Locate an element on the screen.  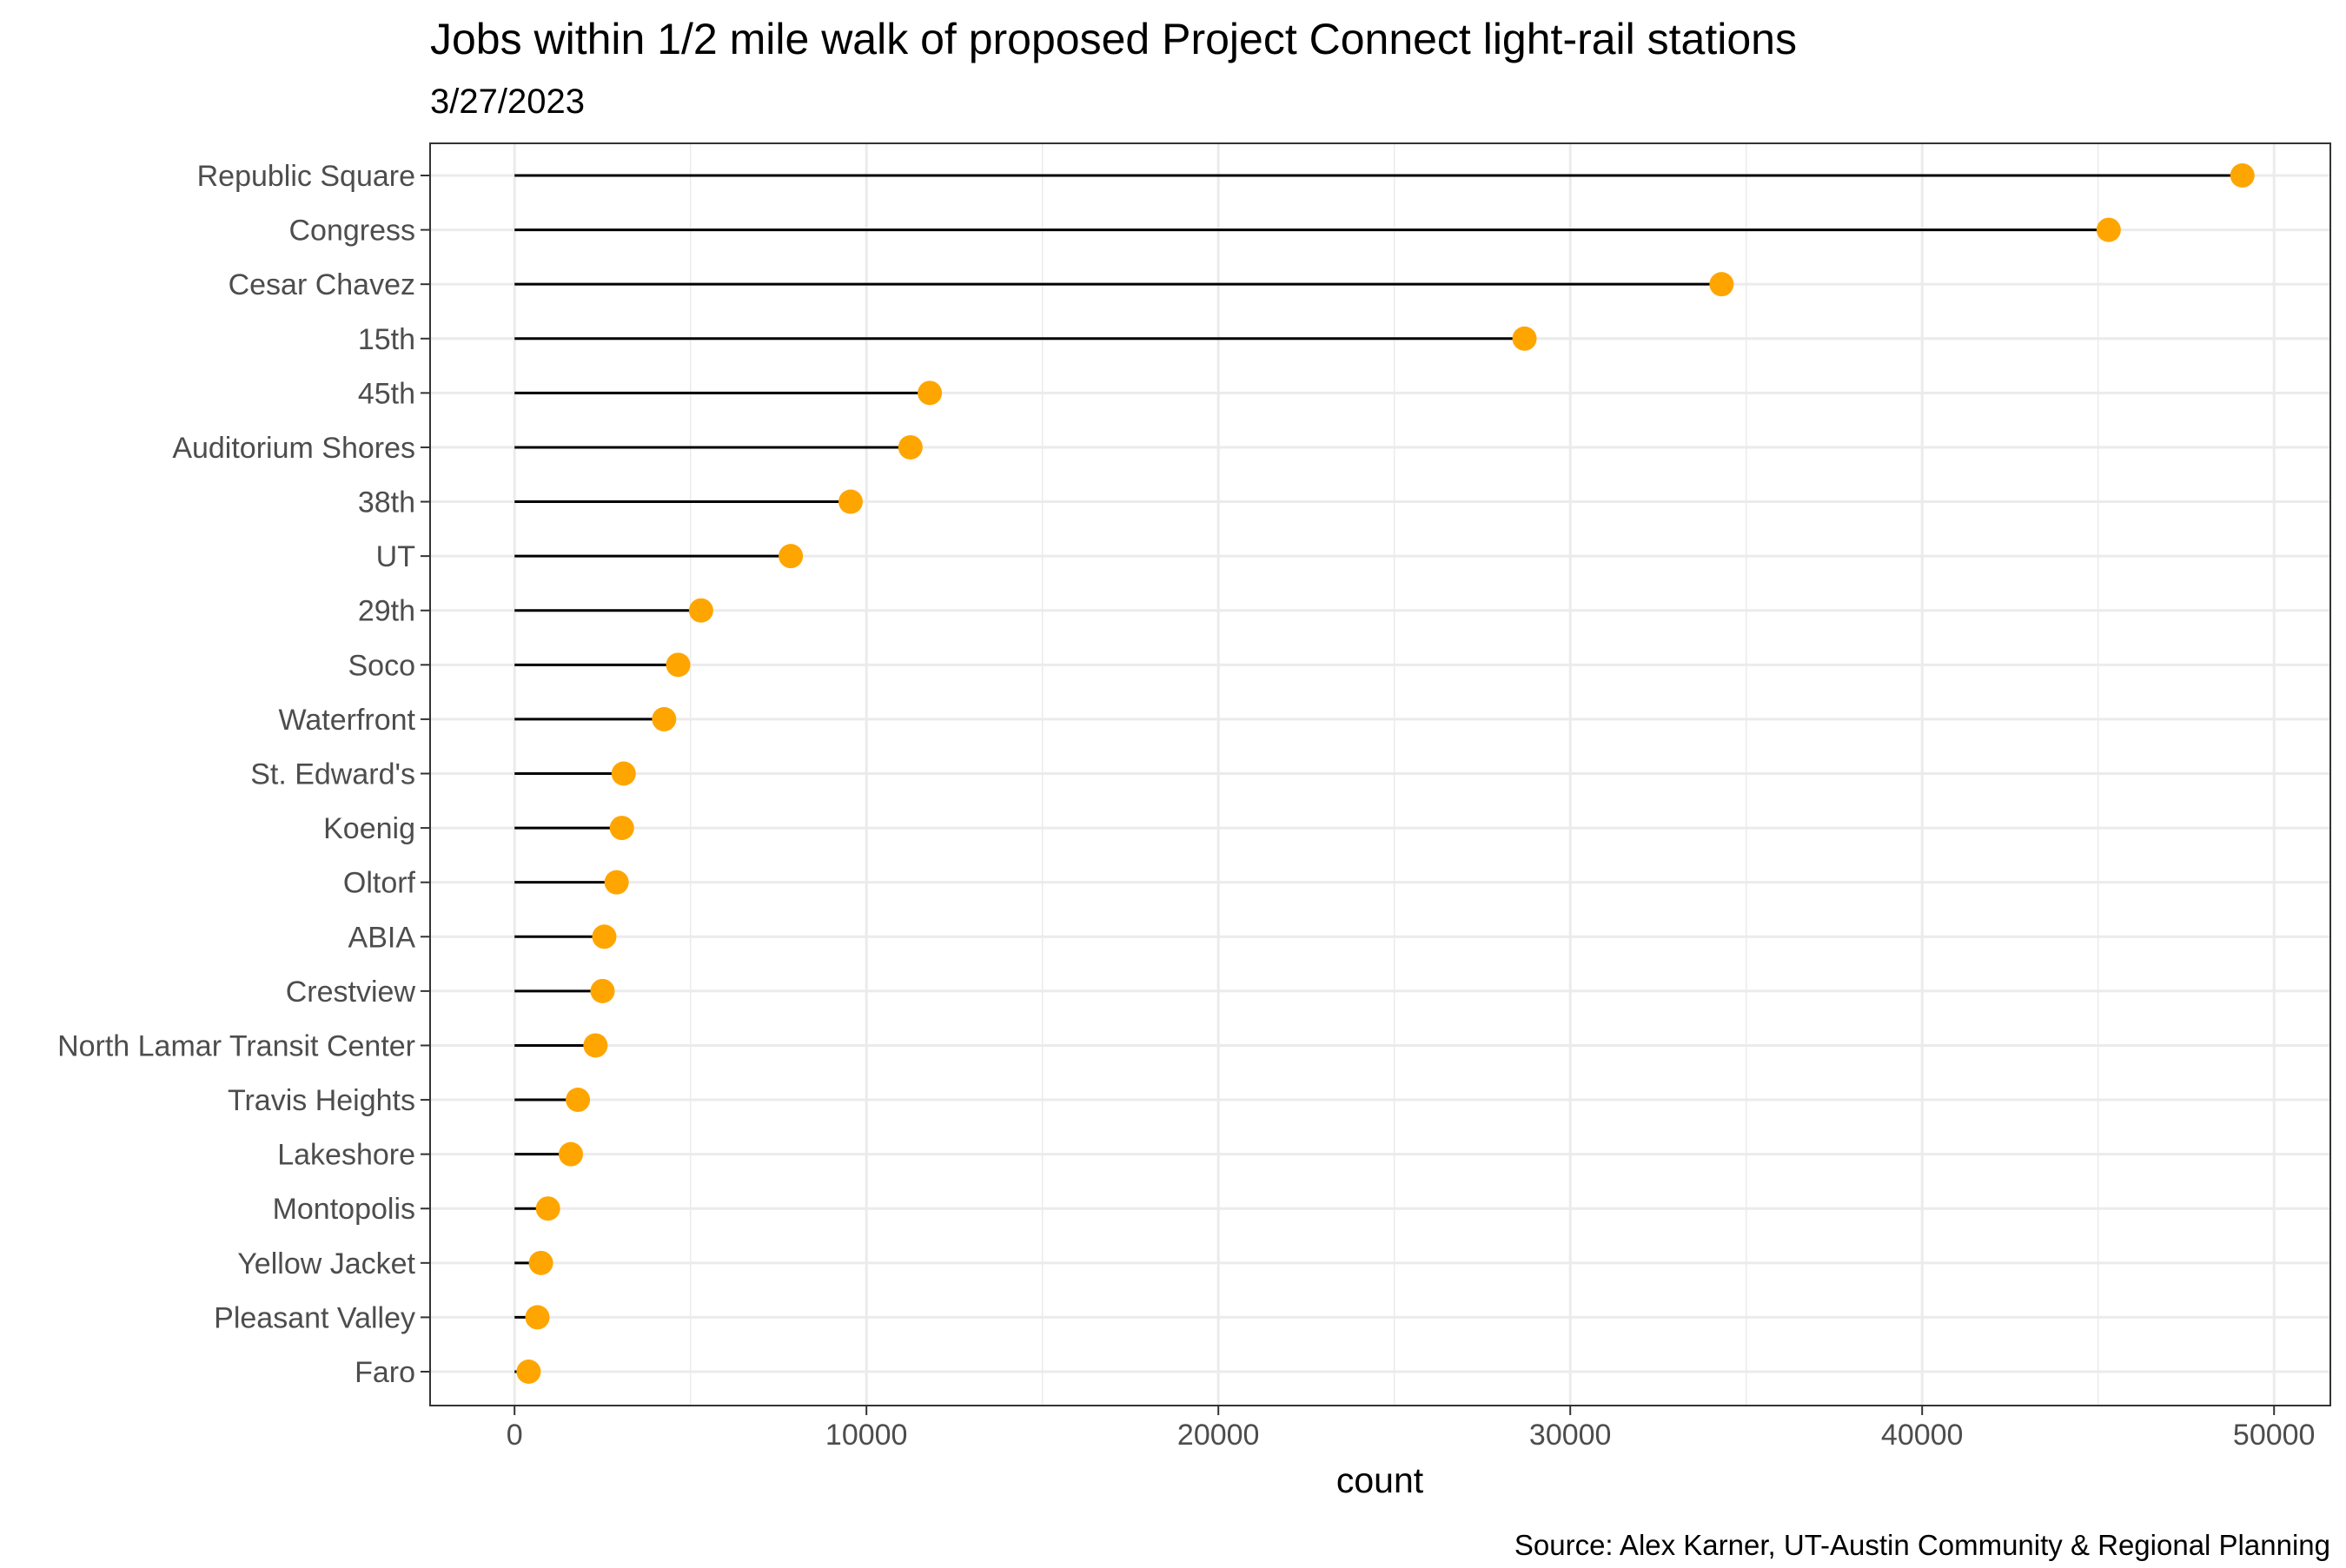
y-tick-label: Waterfront is located at coordinates (348, 720).